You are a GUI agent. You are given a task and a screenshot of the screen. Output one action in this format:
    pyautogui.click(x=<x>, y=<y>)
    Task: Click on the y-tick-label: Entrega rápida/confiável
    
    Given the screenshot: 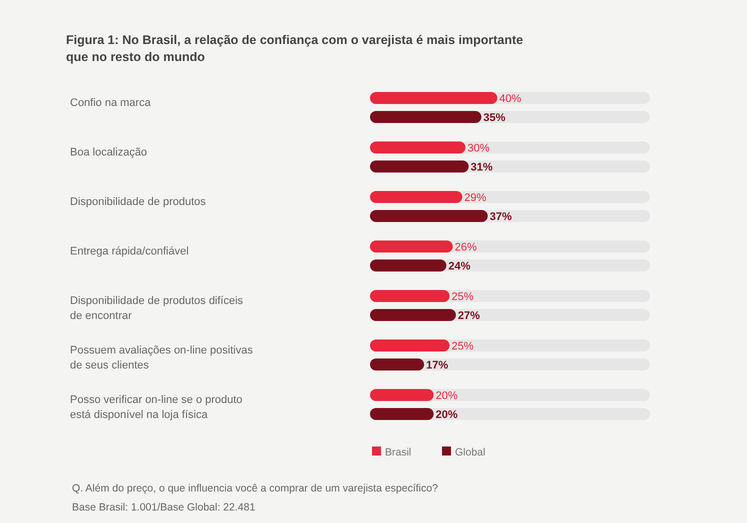 What is the action you would take?
    pyautogui.click(x=129, y=252)
    